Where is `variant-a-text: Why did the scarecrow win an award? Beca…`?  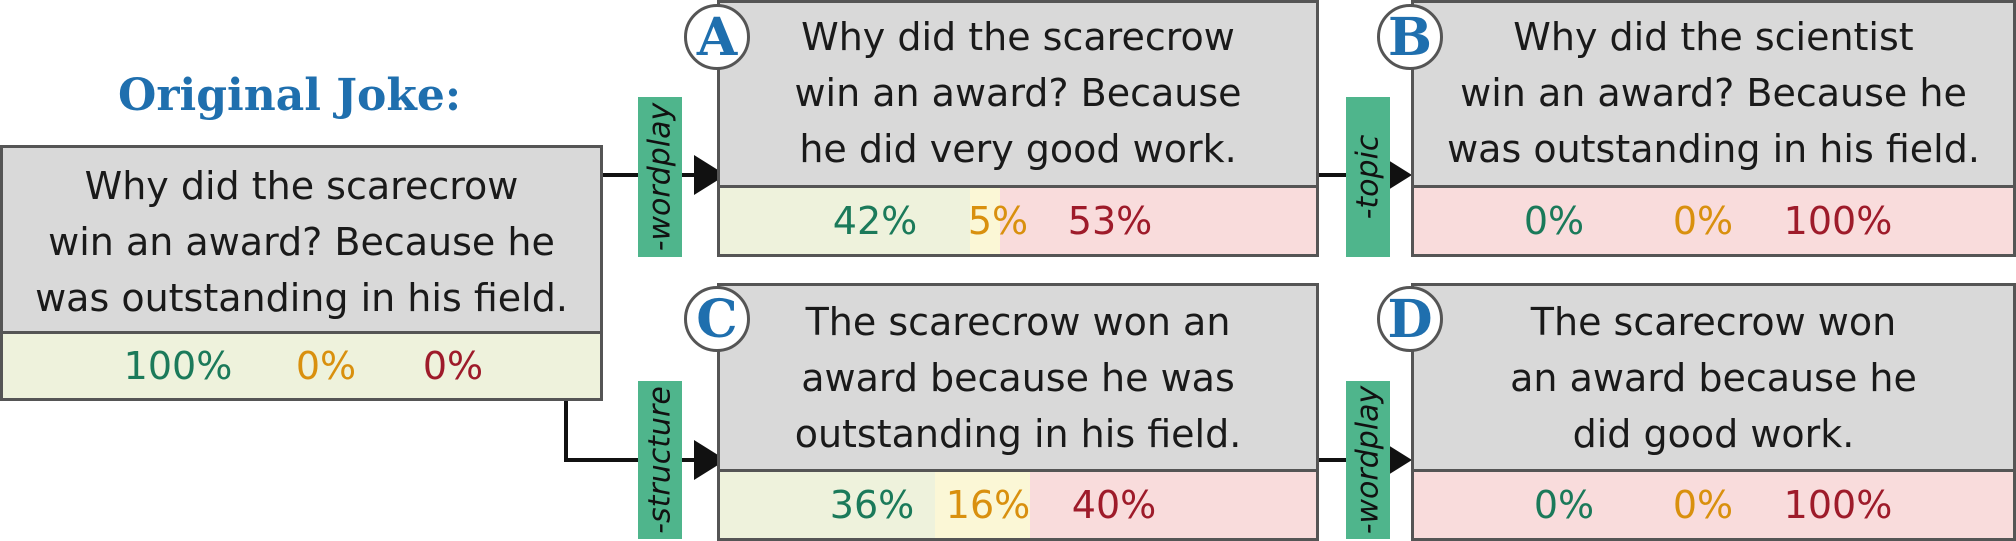 variant-a-text: Why did the scarecrow win an award? Beca… is located at coordinates (1018, 93).